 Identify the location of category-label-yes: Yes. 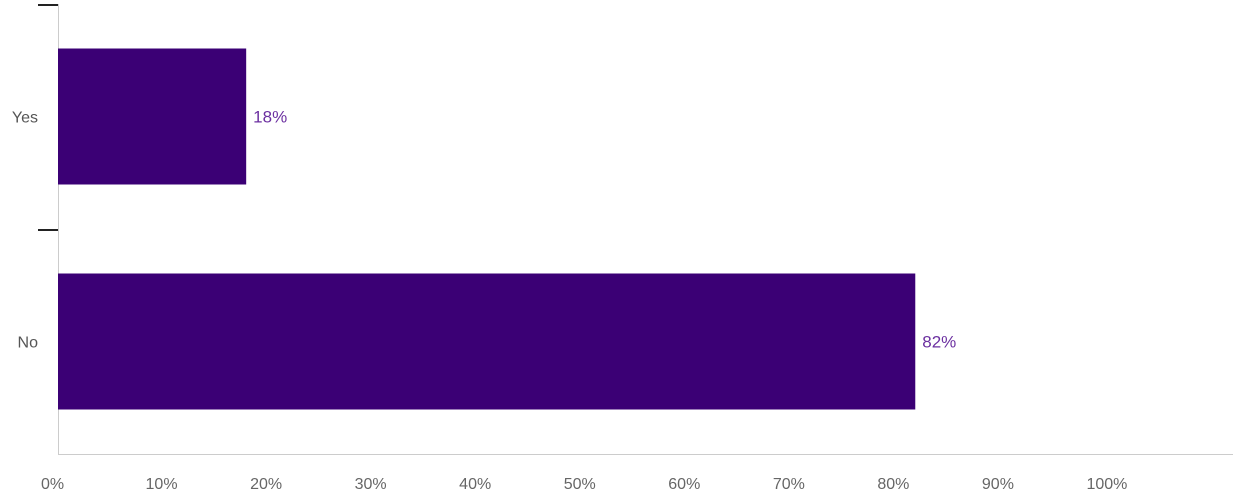
(25, 118).